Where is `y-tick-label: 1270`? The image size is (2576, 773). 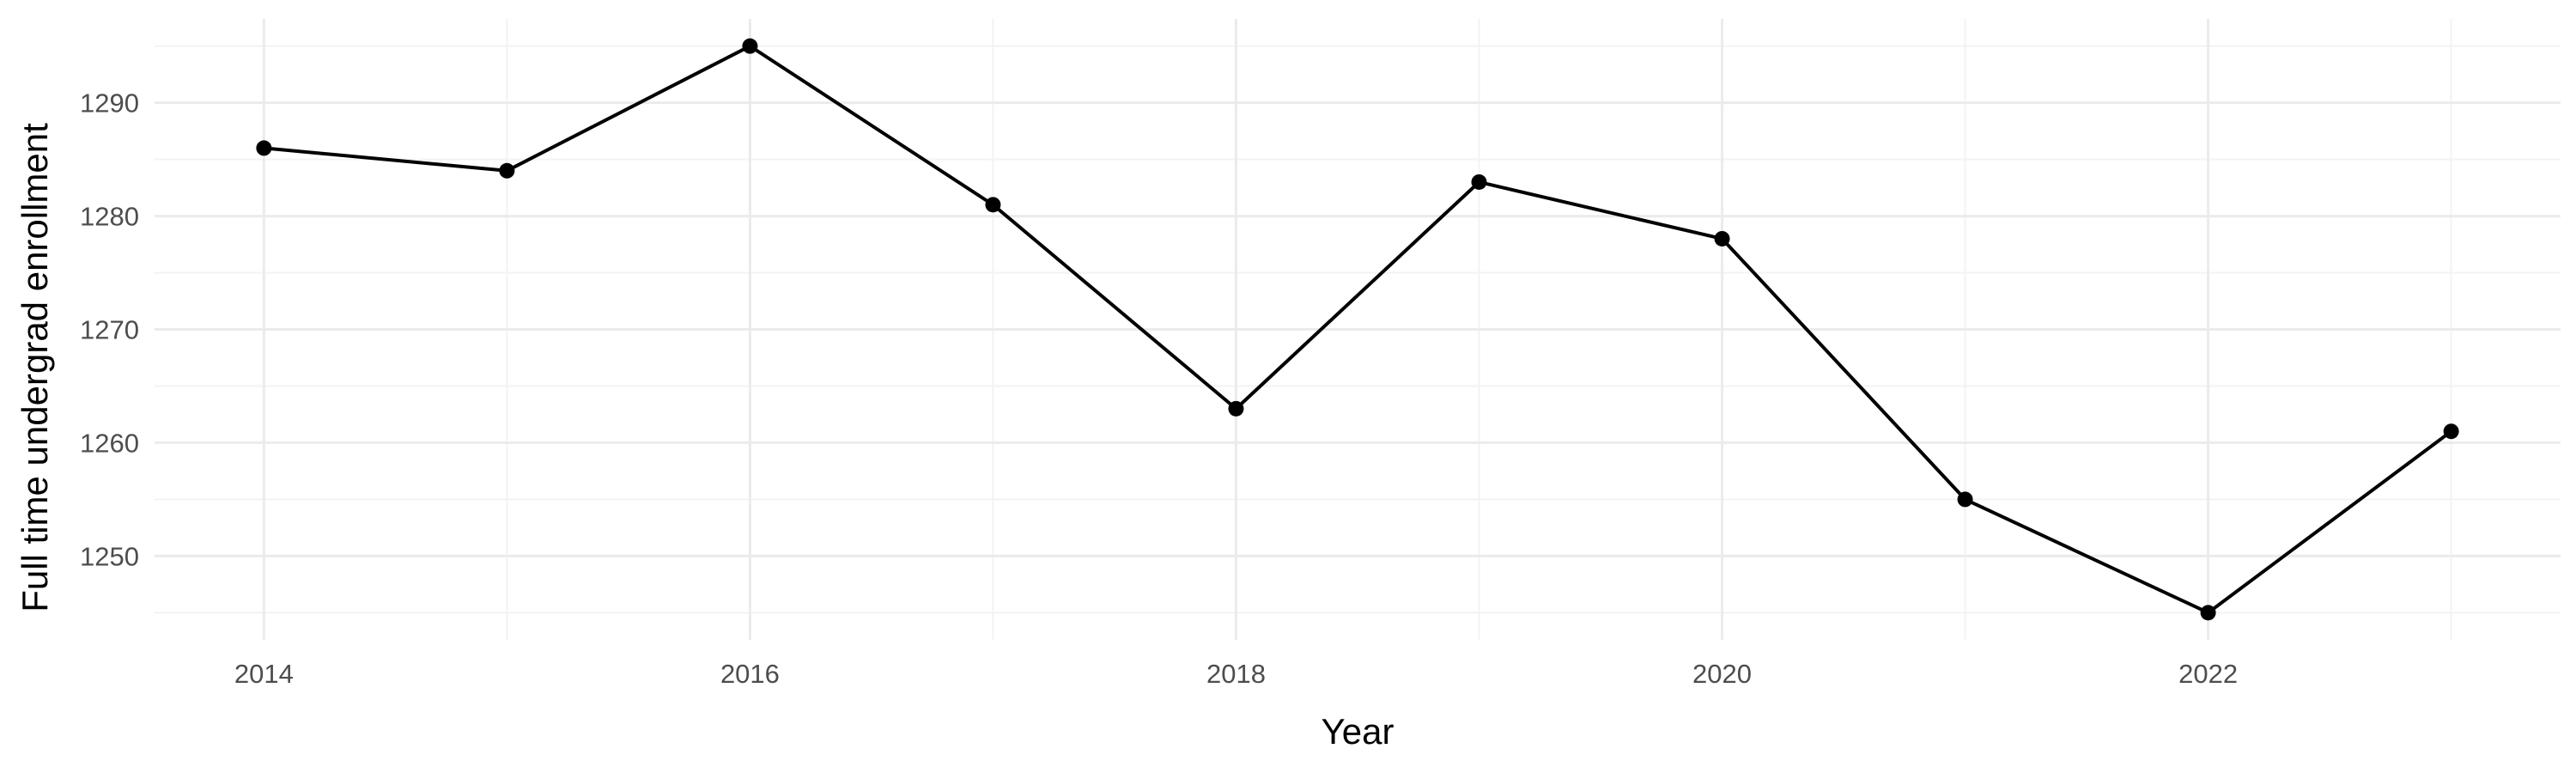
y-tick-label: 1270 is located at coordinates (109, 330).